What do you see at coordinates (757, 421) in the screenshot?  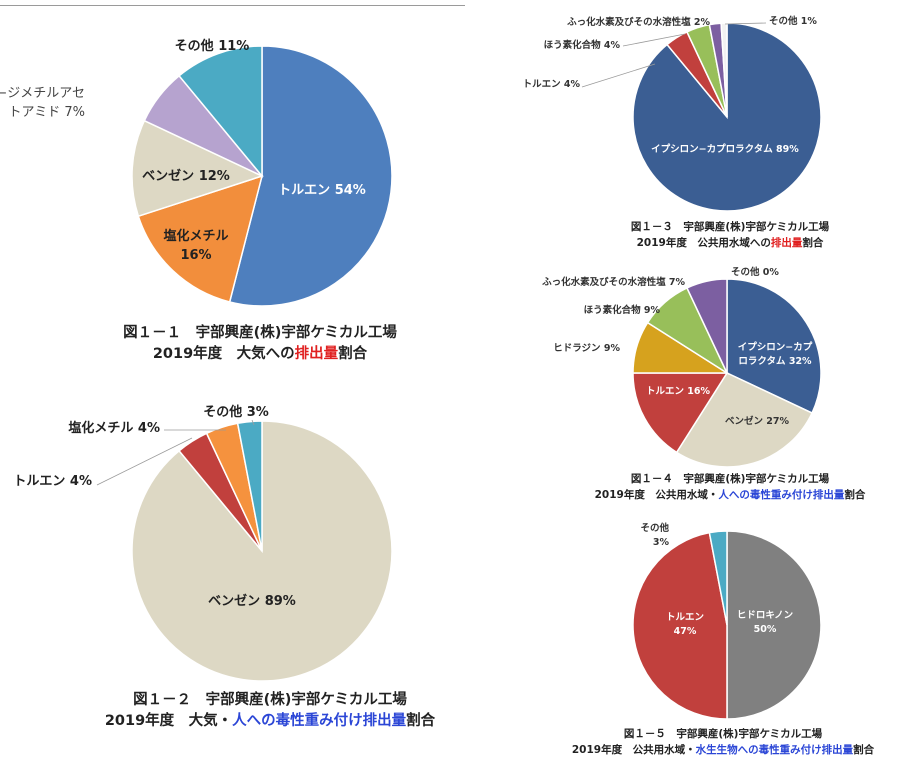 I see `slice-label: ベンゼン 27%` at bounding box center [757, 421].